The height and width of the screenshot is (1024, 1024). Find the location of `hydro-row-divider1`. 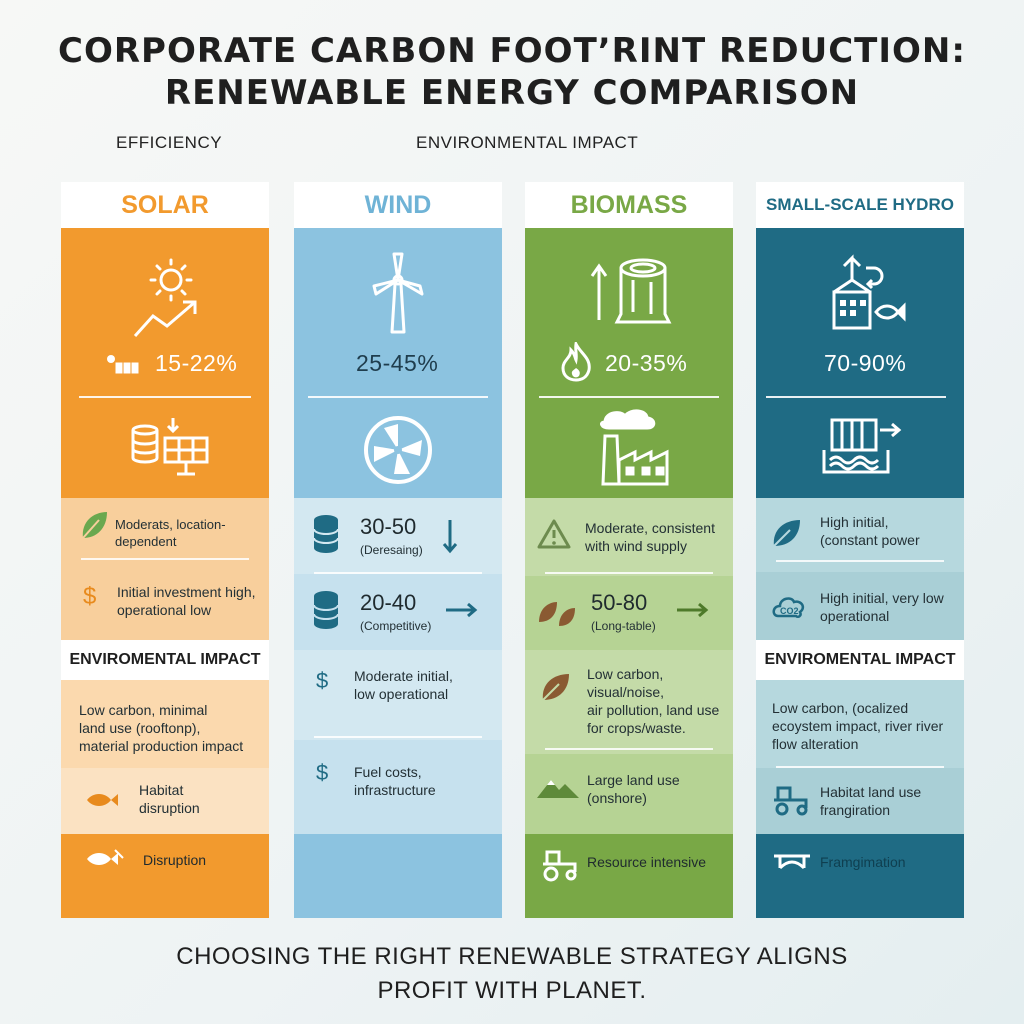

hydro-row-divider1 is located at coordinates (860, 561).